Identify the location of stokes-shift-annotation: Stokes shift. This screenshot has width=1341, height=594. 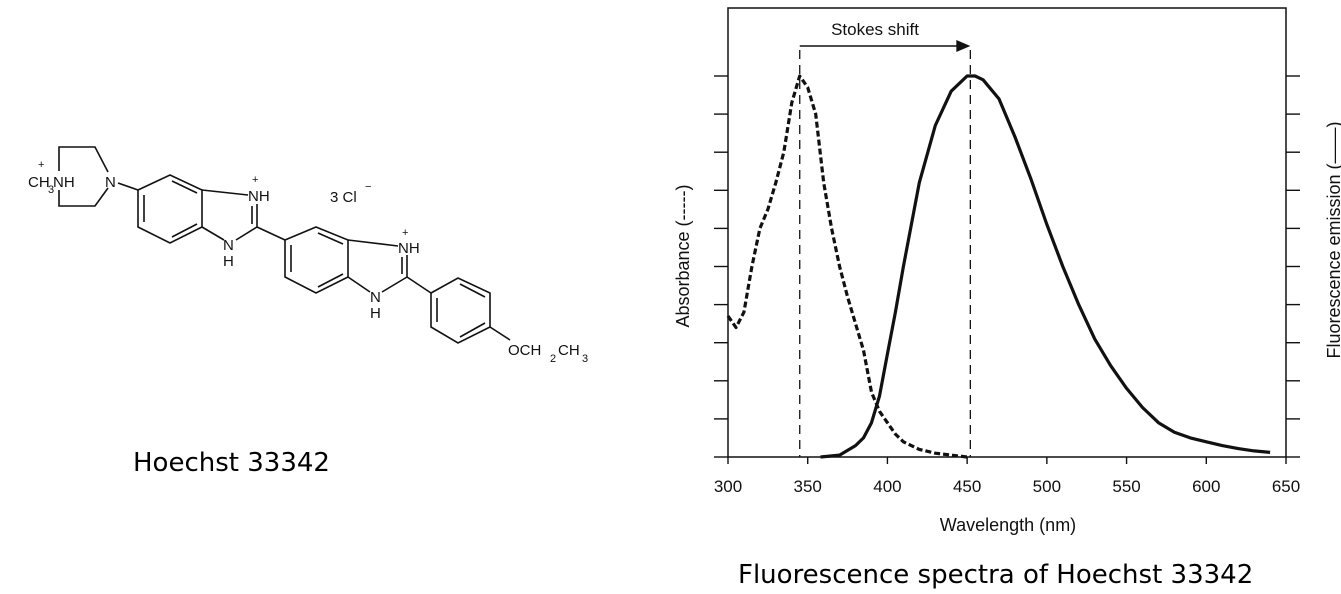
(885, 238).